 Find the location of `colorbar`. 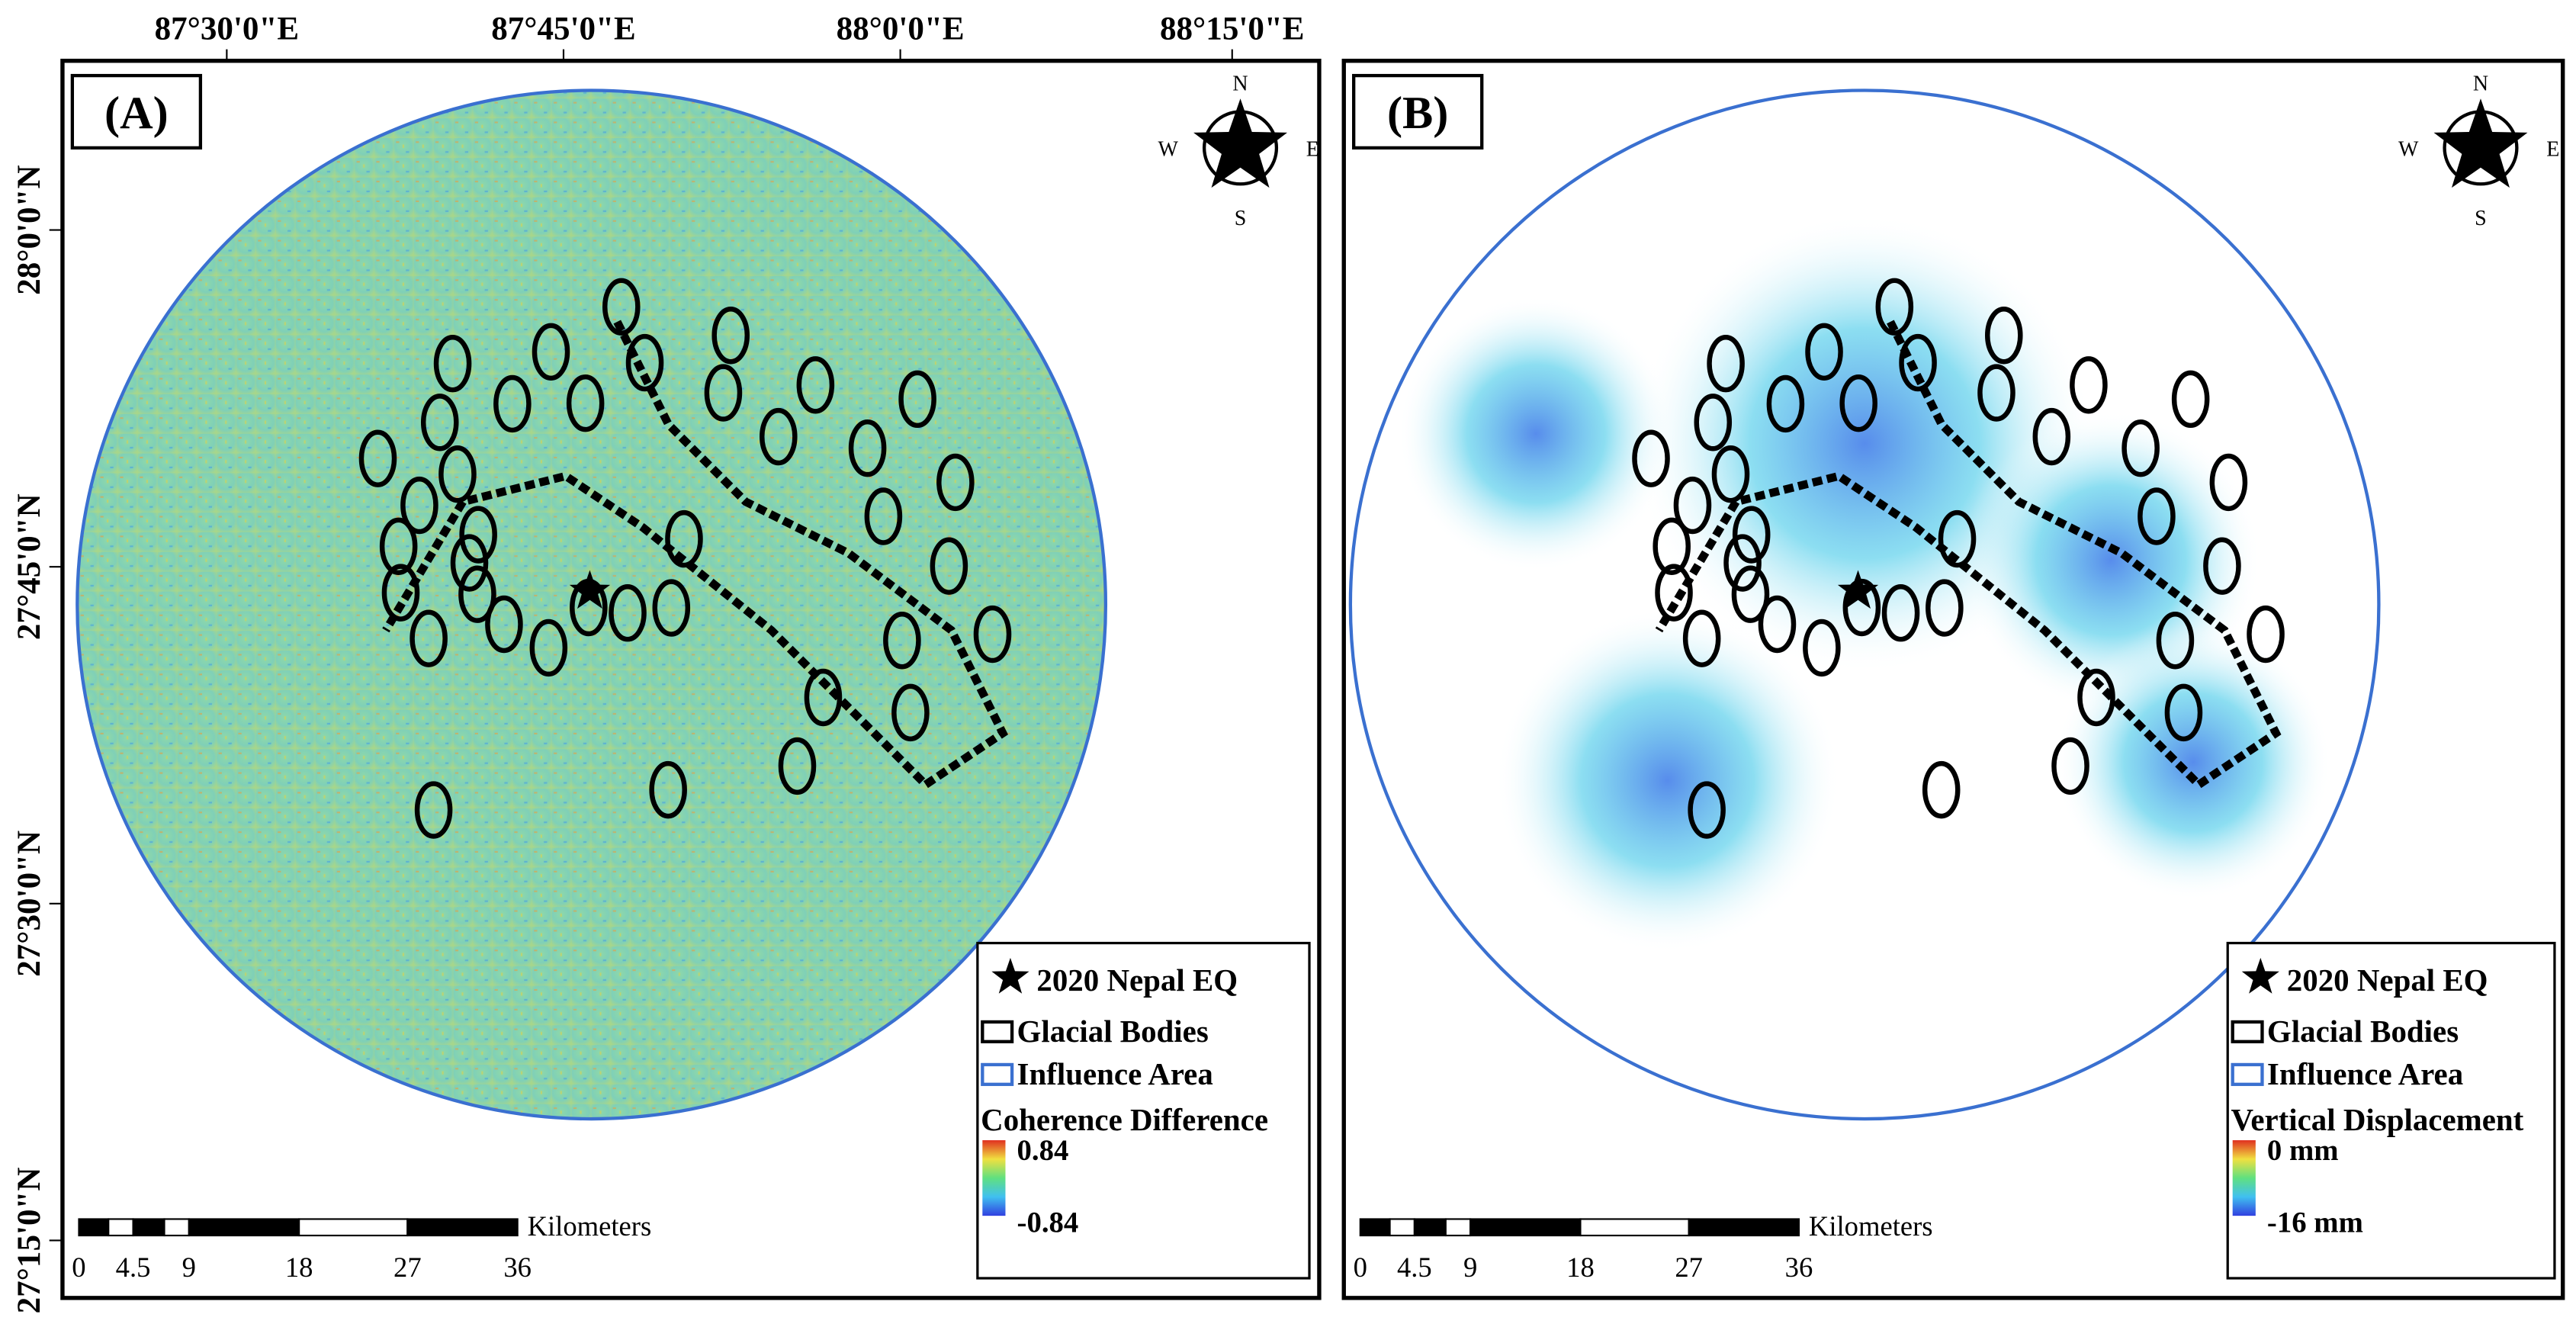

colorbar is located at coordinates (2244, 1178).